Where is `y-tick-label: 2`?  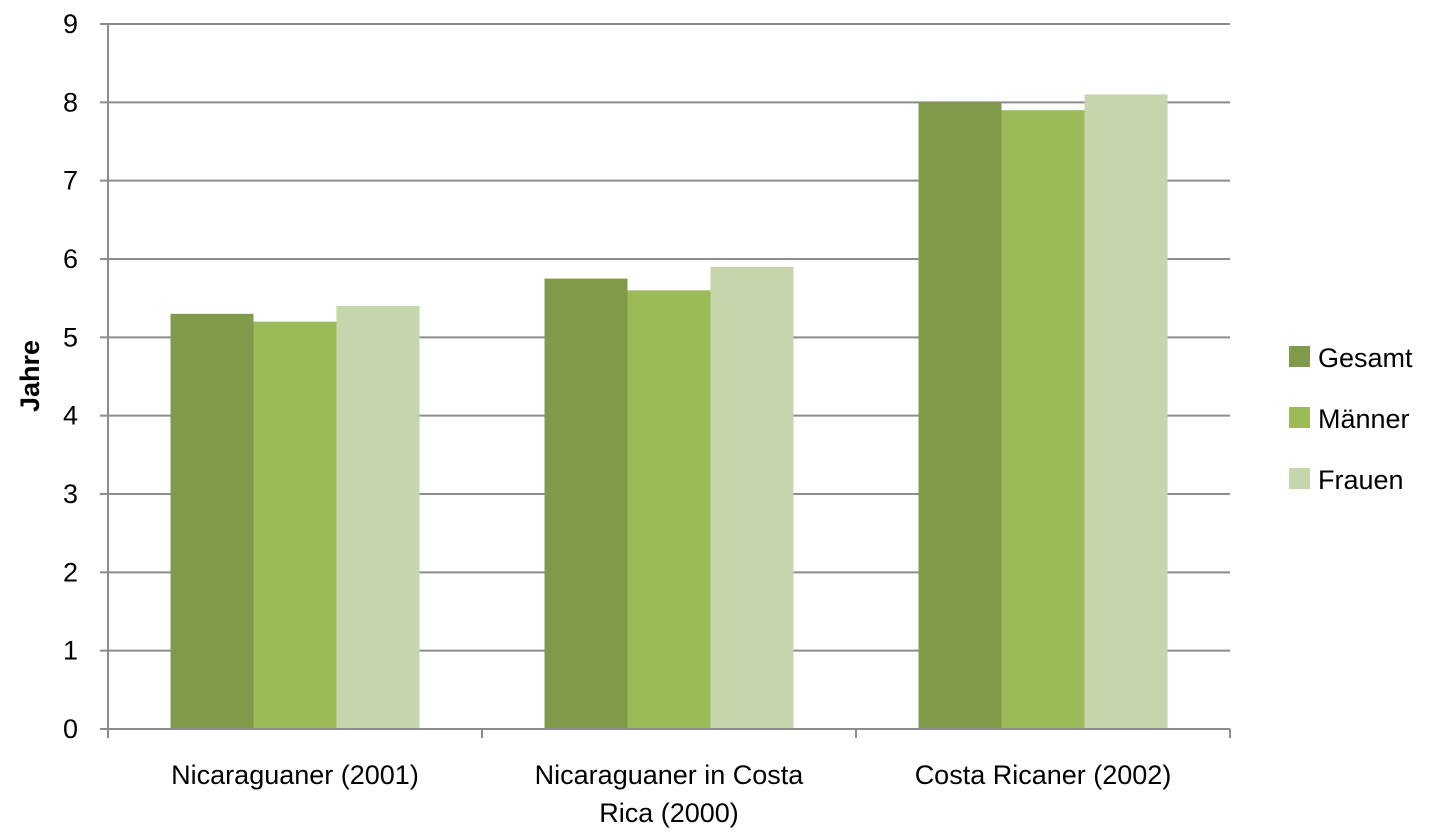 y-tick-label: 2 is located at coordinates (70, 572).